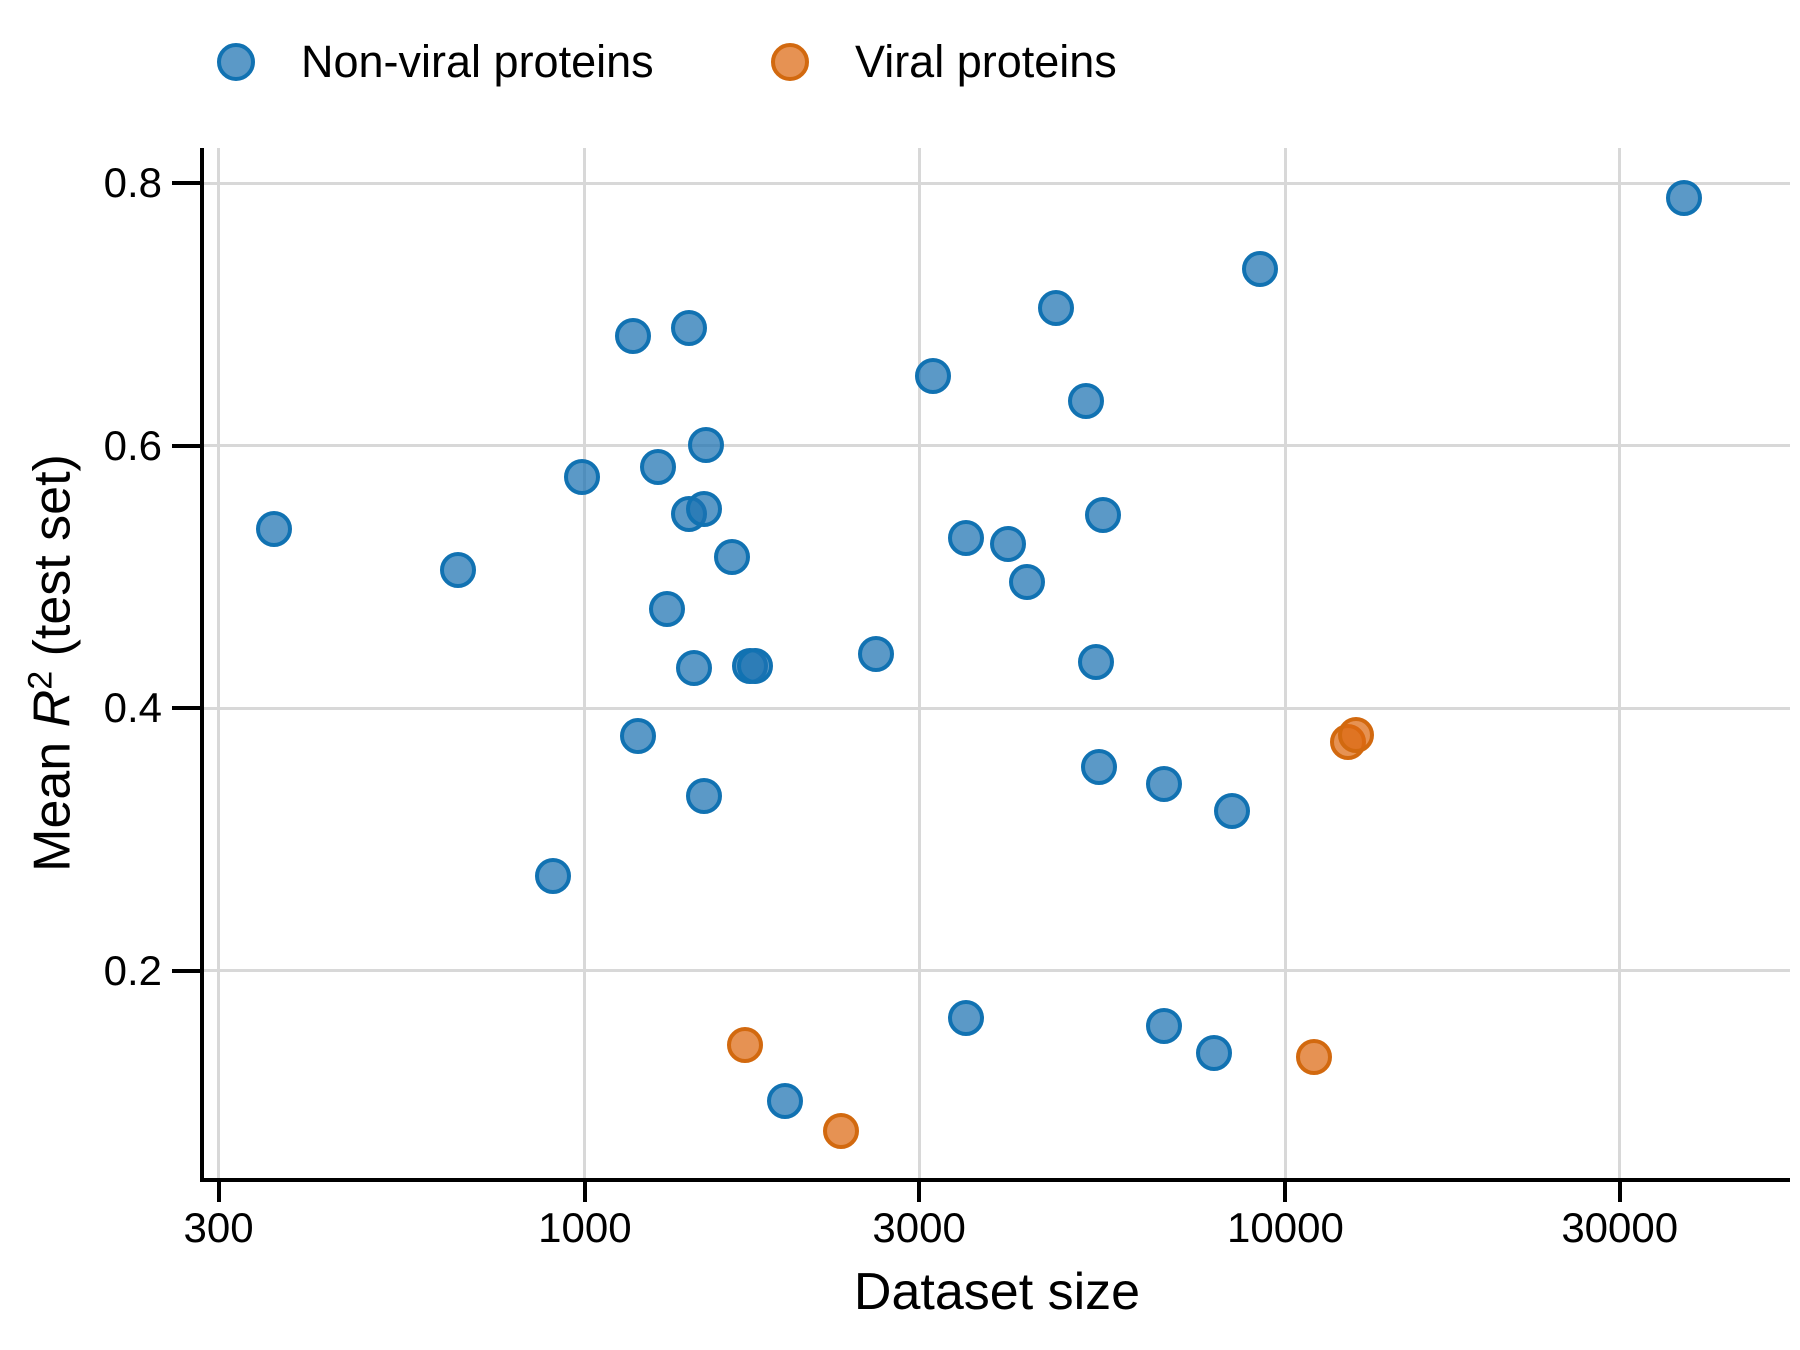 The image size is (1800, 1350). What do you see at coordinates (236, 62) in the screenshot?
I see `legend-marker-non-viral-icon` at bounding box center [236, 62].